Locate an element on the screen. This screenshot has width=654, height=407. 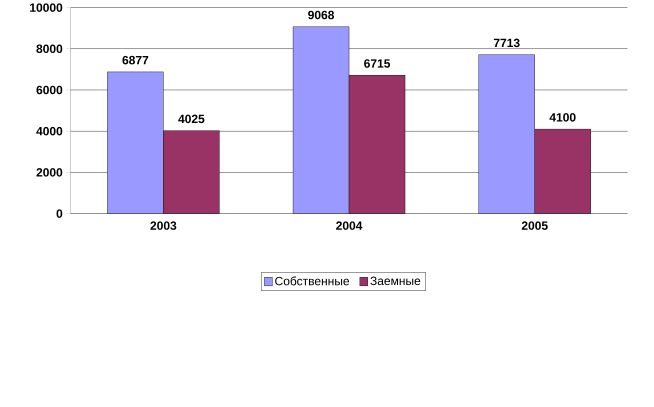
y-tick-label: 8000 is located at coordinates (49, 48).